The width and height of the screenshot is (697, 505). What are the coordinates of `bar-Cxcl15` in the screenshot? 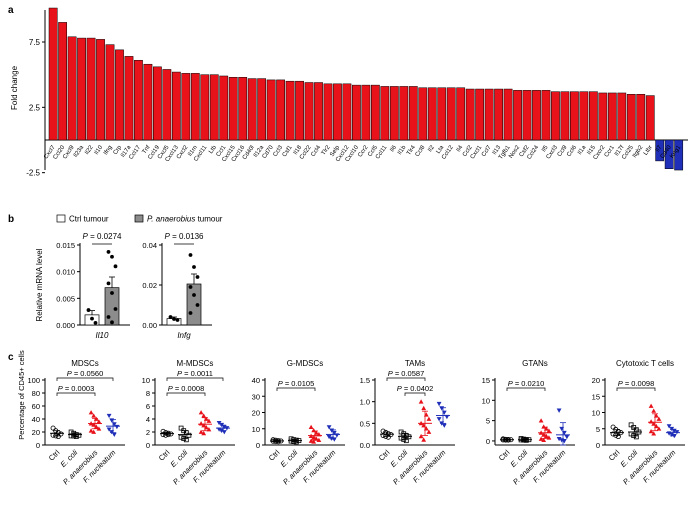 It's located at (233, 109).